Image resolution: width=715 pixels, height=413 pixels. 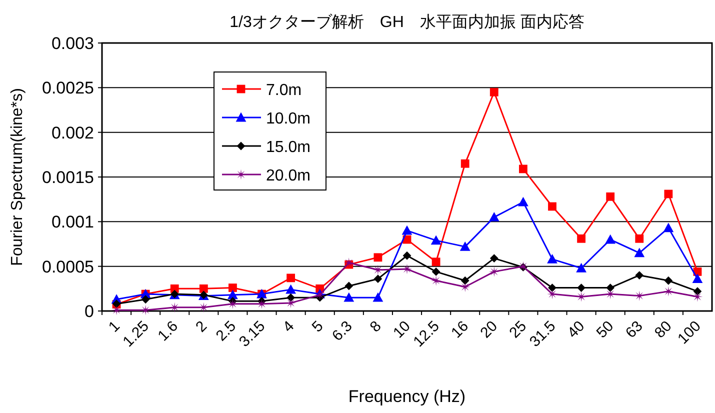 I want to click on legend-label: 10.0m, so click(x=288, y=119).